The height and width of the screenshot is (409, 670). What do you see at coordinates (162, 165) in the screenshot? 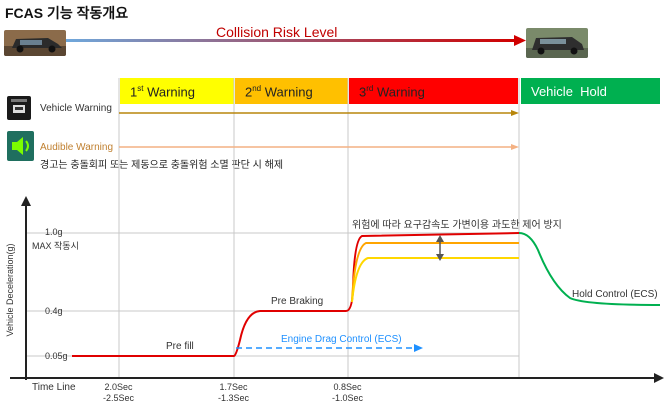
I see `warning-release-note: 경고는 충돌회피 또는 제동으로 충돌위험 소멸 판단 시 해제` at bounding box center [162, 165].